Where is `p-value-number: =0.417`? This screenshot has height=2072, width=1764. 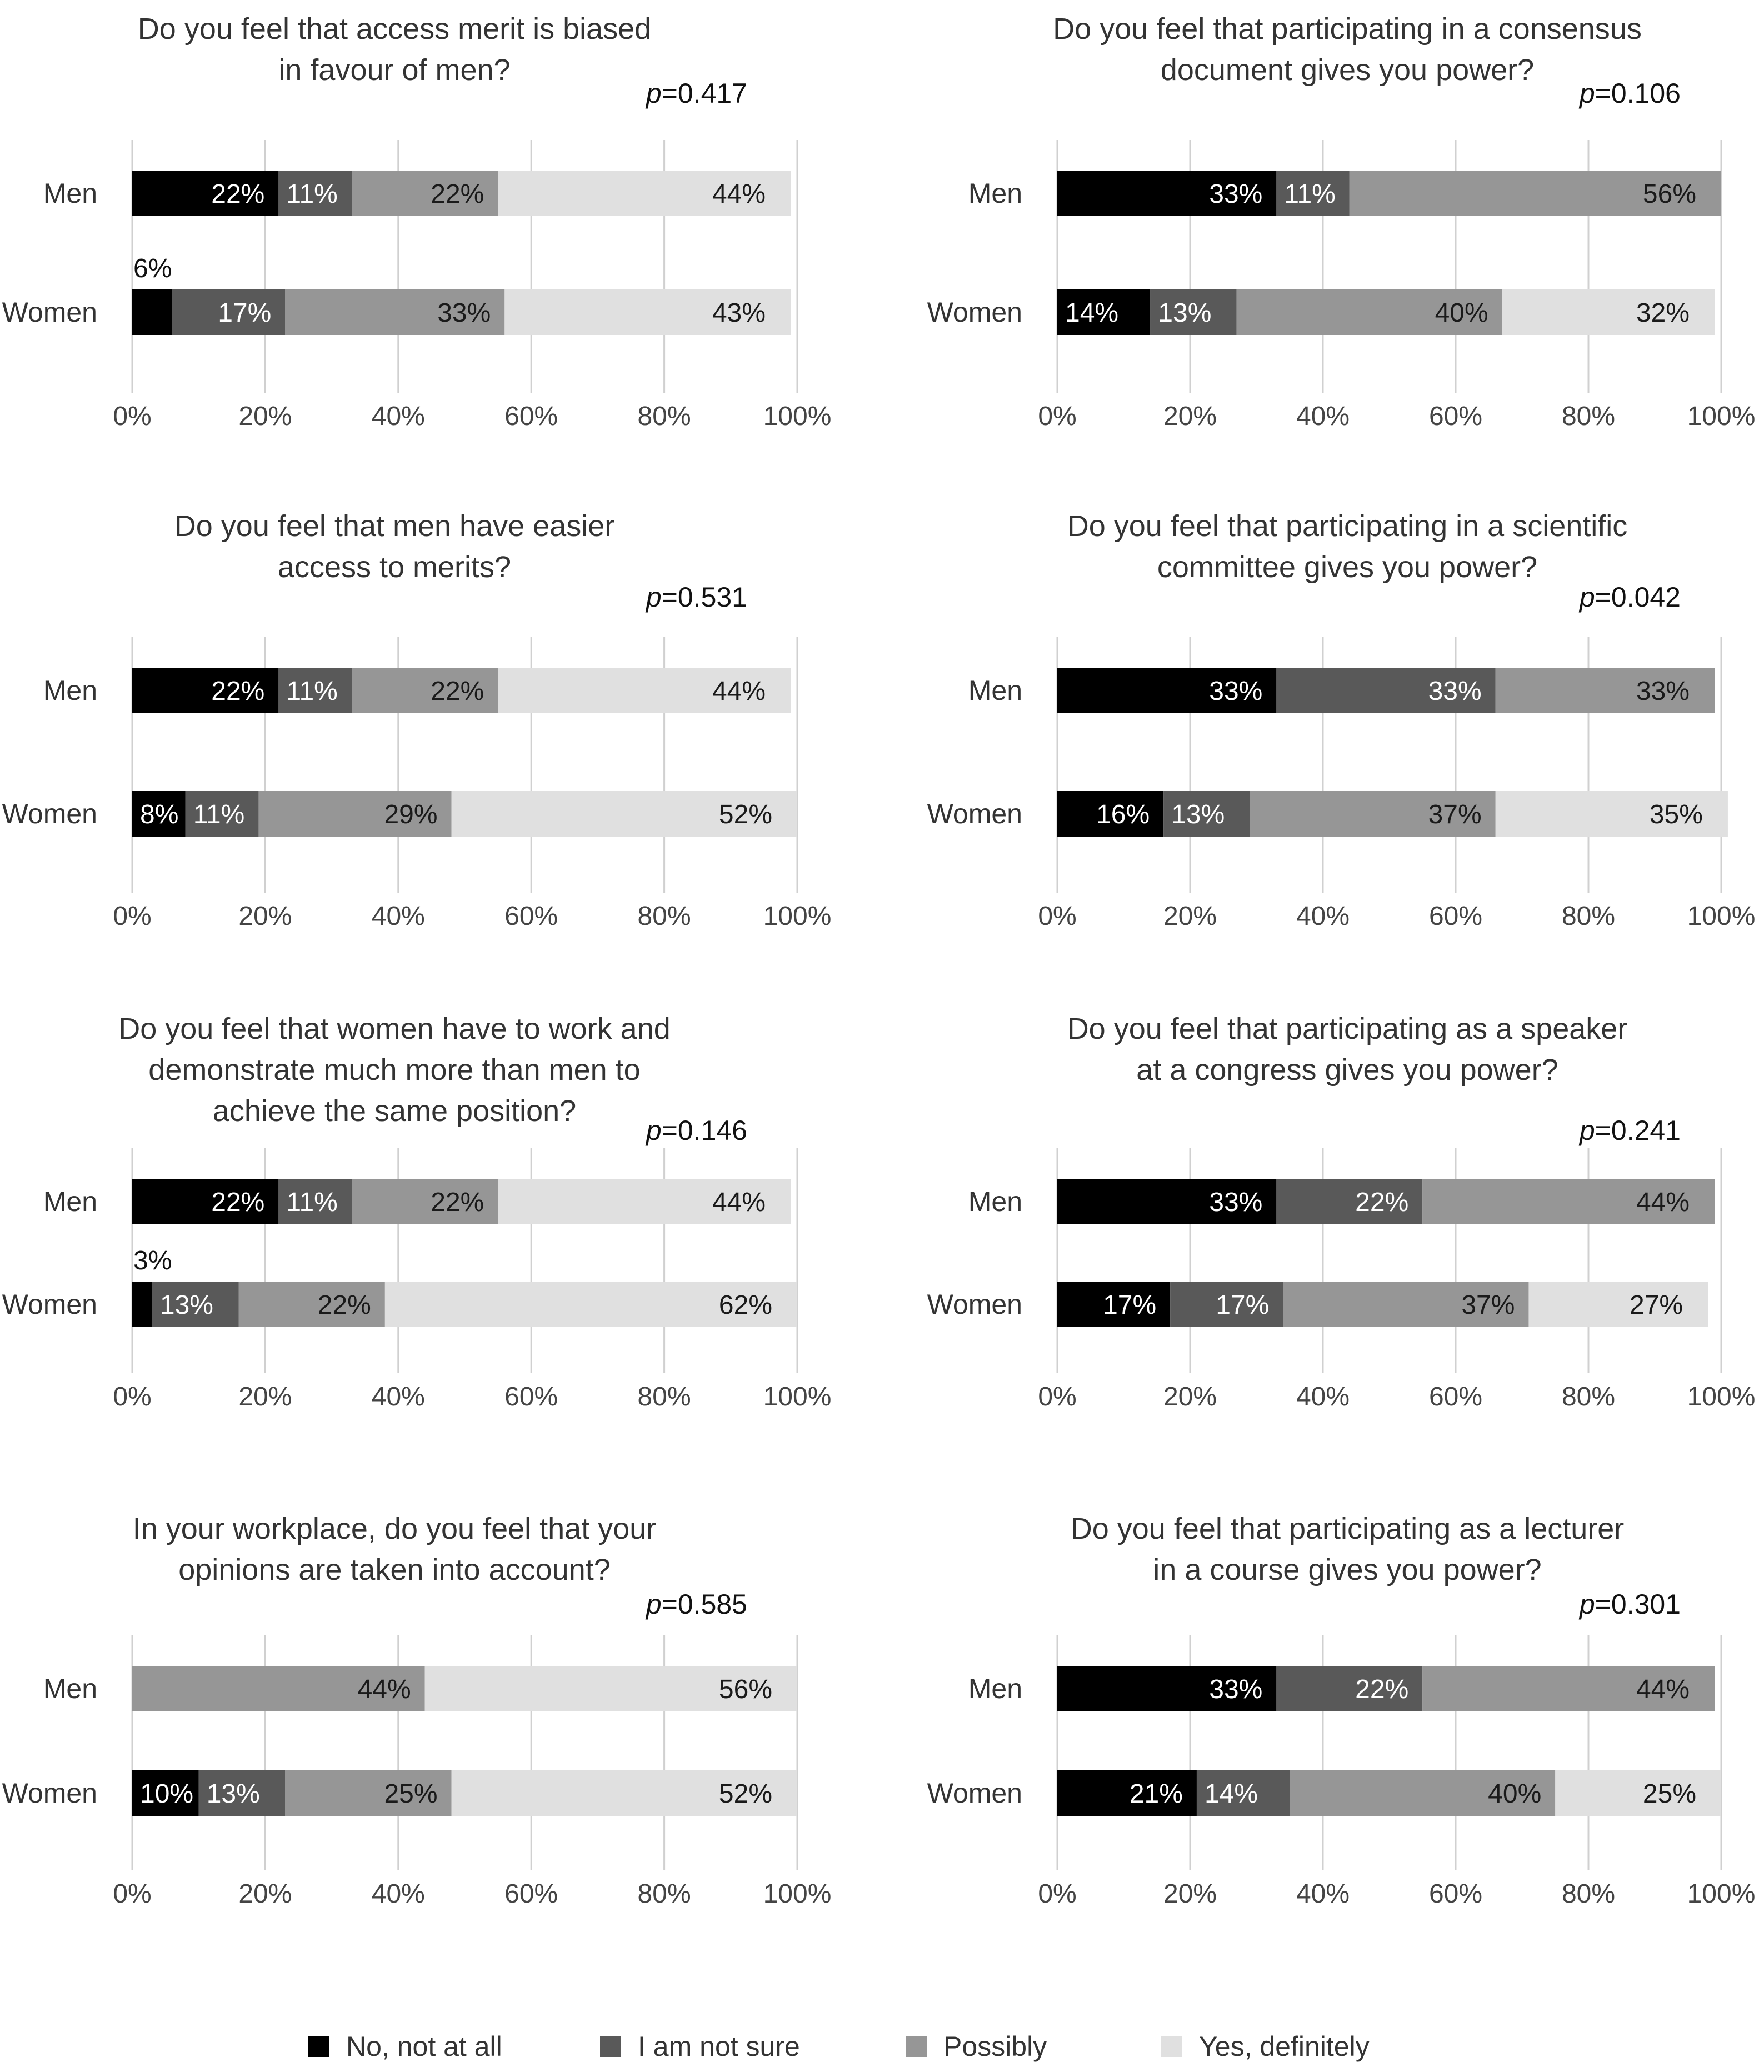 p-value-number: =0.417 is located at coordinates (704, 93).